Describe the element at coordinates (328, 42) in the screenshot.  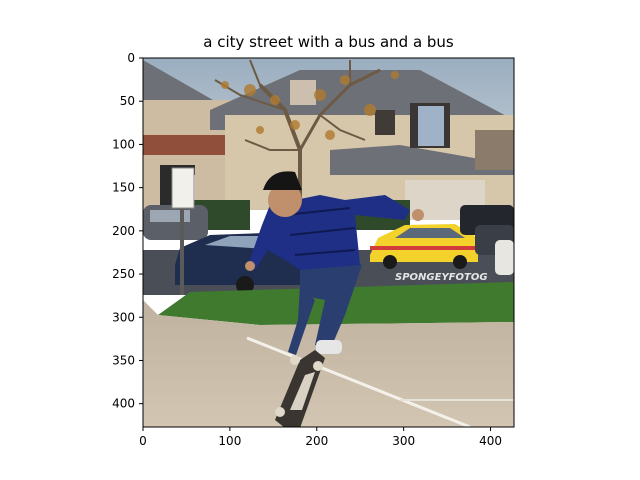
I see `figure-title: a city street with a bus and a bus` at that location.